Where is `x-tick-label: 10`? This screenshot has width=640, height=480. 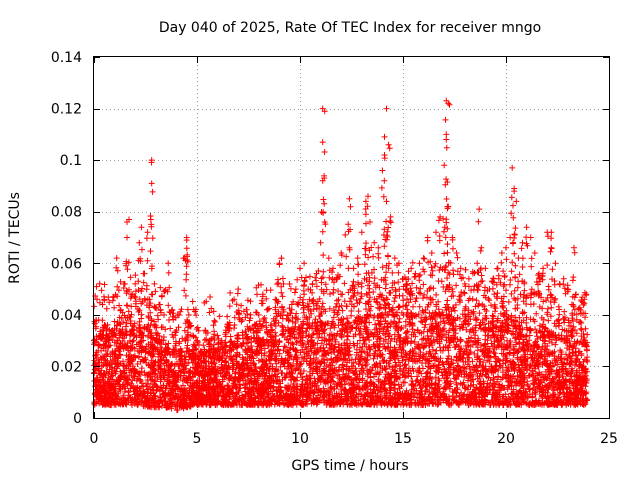 x-tick-label: 10 is located at coordinates (300, 439).